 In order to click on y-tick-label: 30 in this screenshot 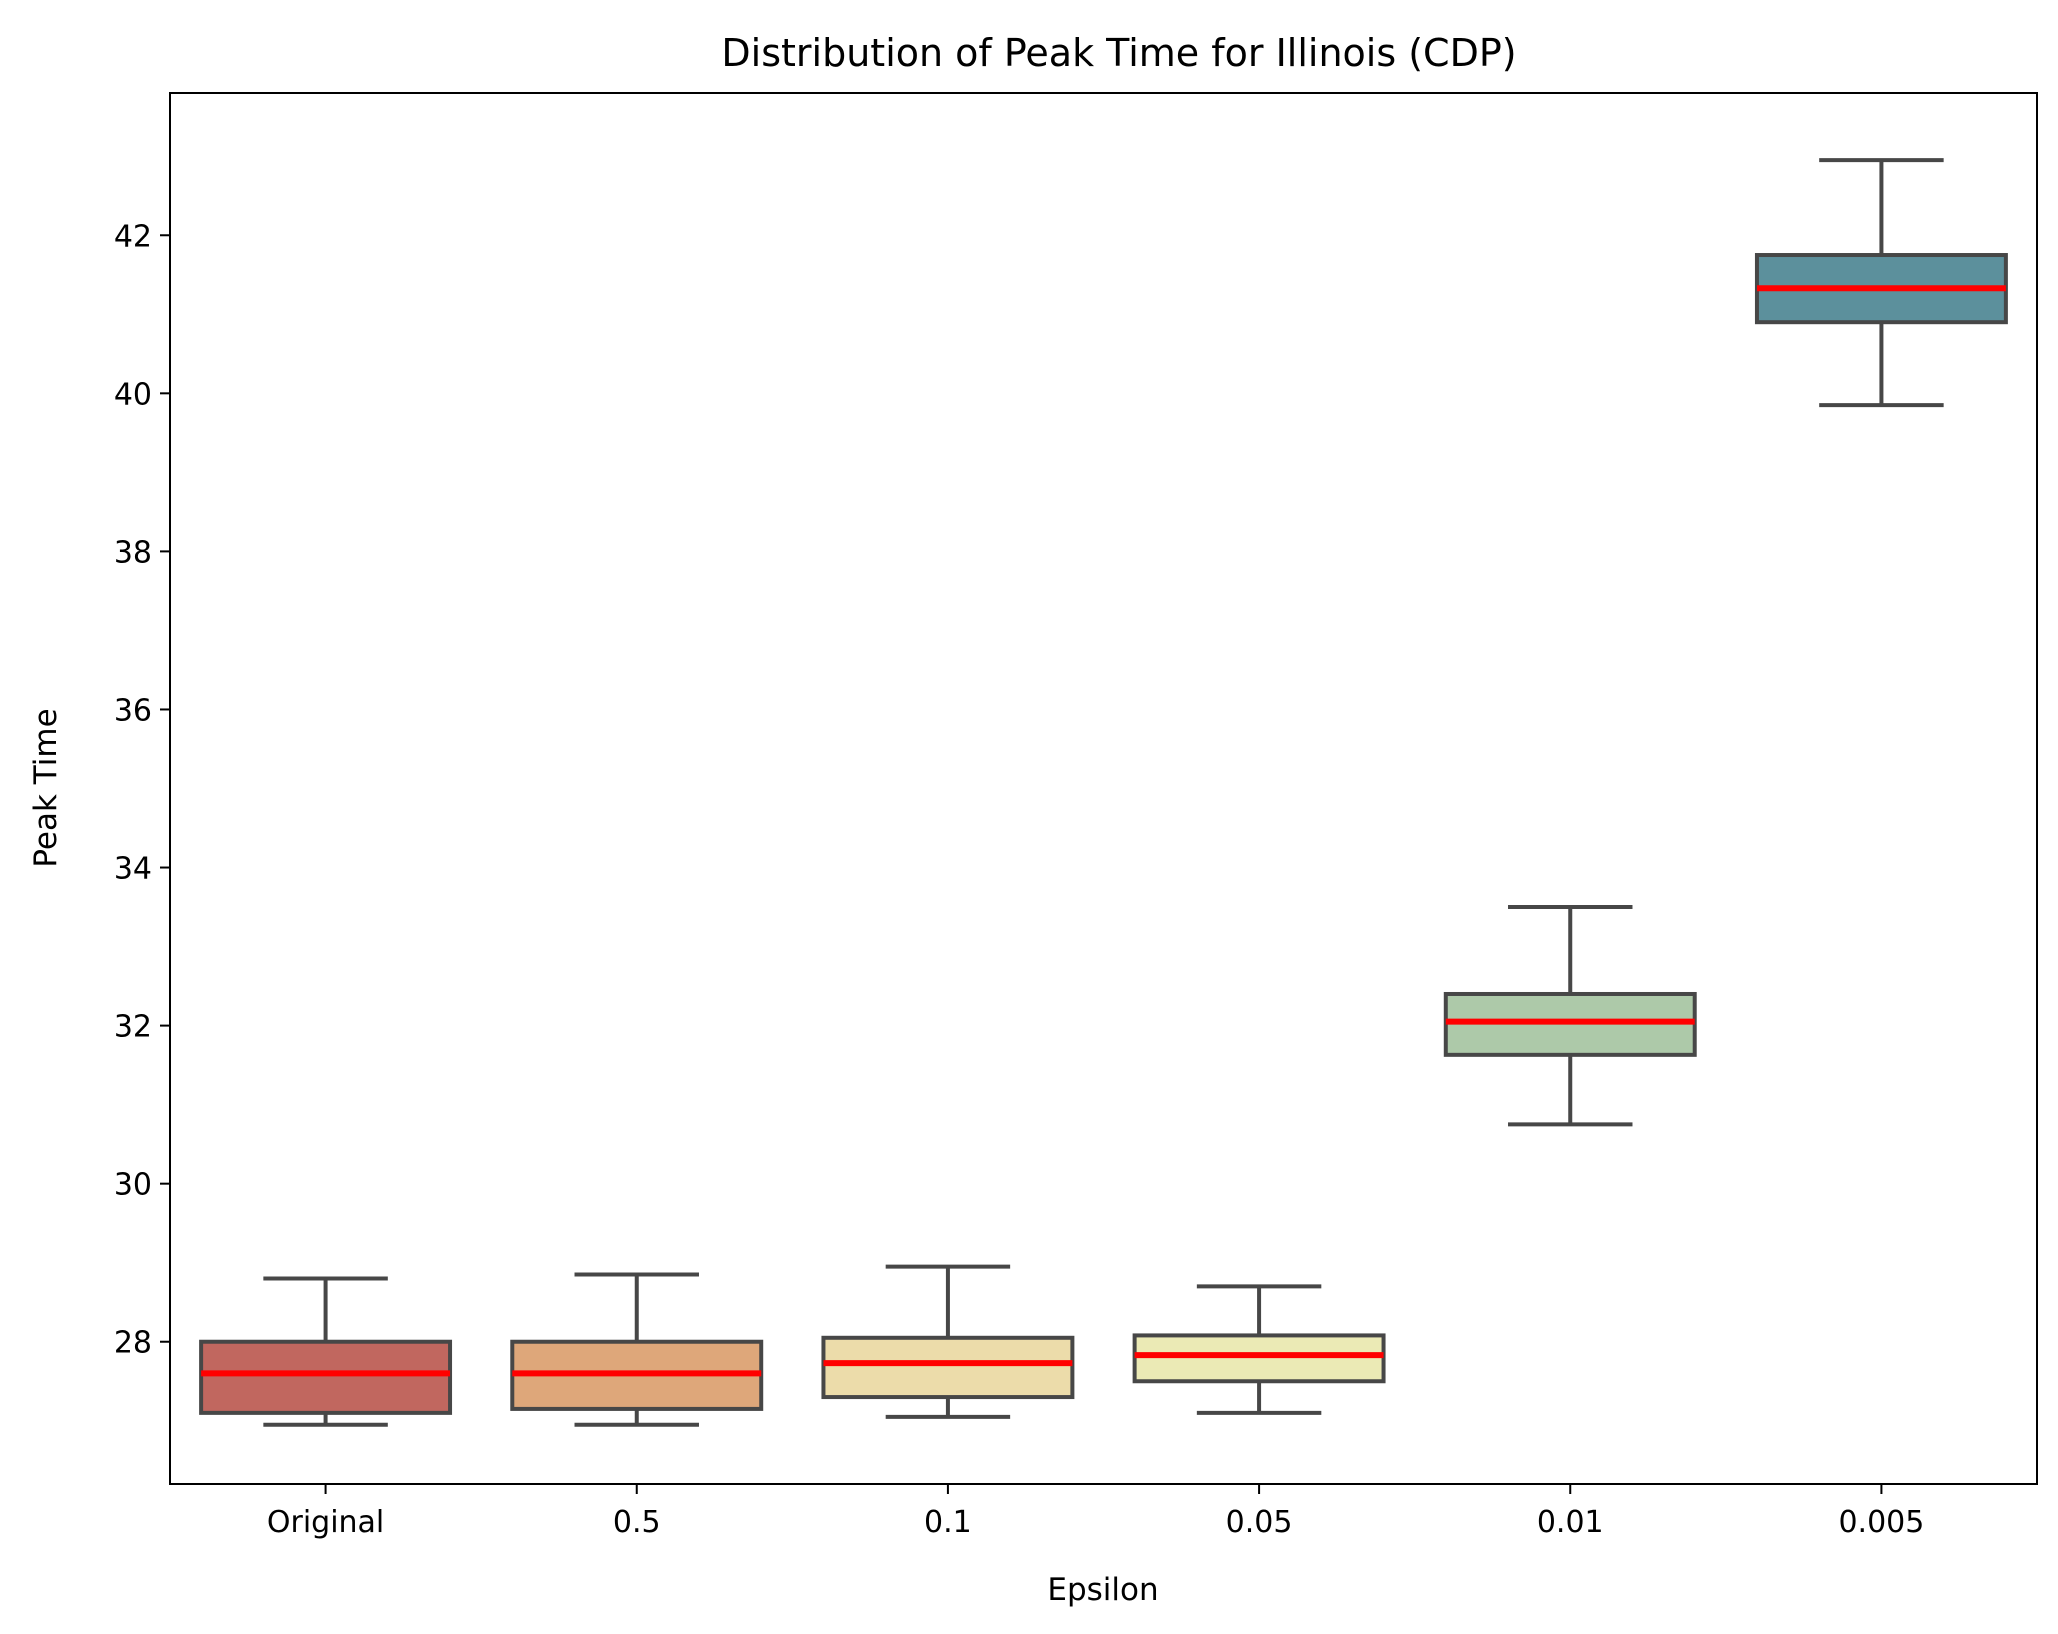, I will do `click(133, 1185)`.